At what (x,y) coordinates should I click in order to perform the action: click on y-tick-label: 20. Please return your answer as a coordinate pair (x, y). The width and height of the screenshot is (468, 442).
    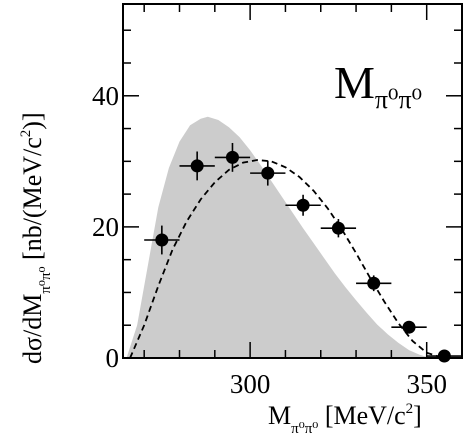
    Looking at the image, I should click on (105, 227).